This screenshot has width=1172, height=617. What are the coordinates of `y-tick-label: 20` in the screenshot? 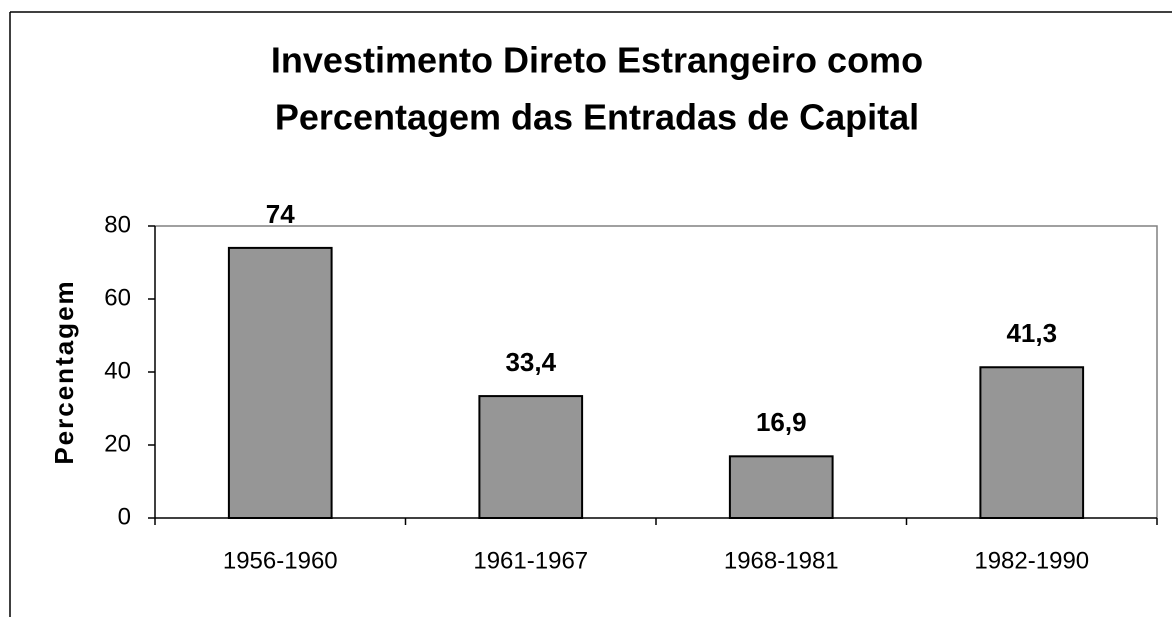 It's located at (117, 443).